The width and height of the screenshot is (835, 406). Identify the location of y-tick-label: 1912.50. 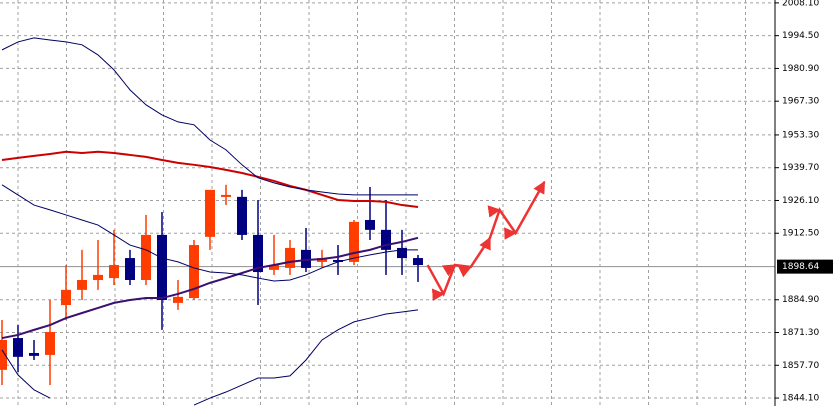
(800, 234).